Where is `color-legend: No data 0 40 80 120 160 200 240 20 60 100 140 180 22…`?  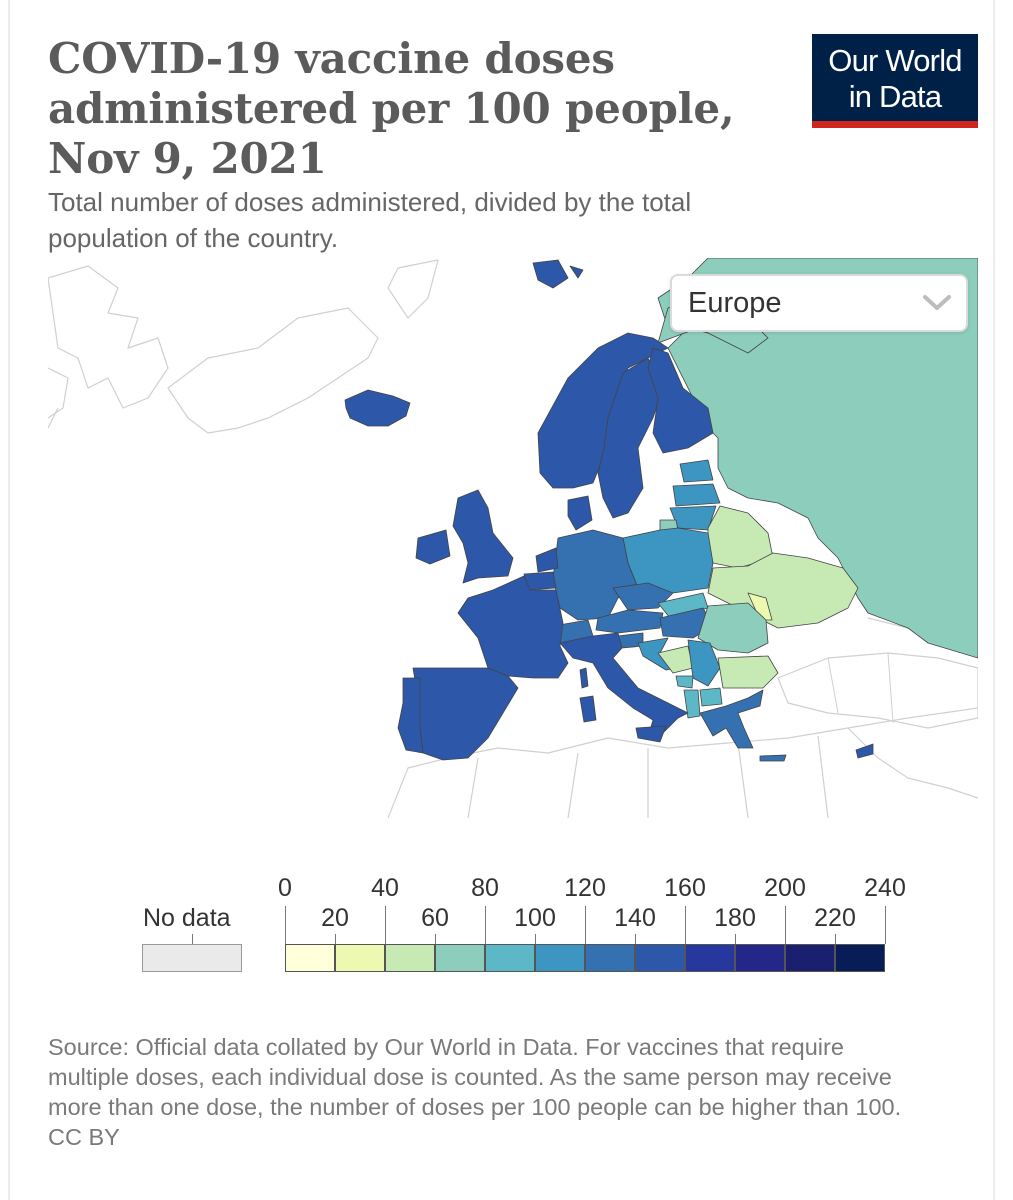
color-legend: No data 0 40 80 120 160 200 240 20 60 100 140 180 22… is located at coordinates (506, 920).